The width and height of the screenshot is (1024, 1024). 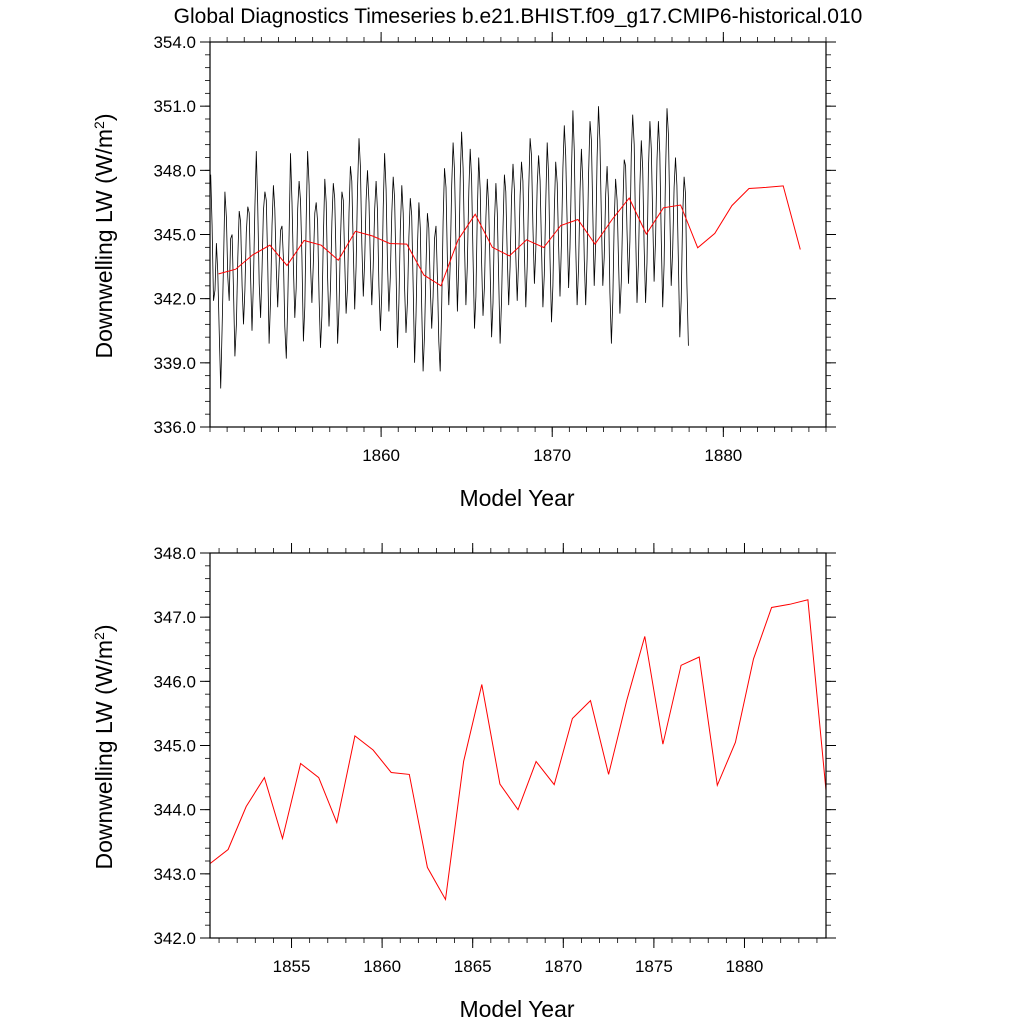 What do you see at coordinates (509, 236) in the screenshot?
I see `top-series-annual-line` at bounding box center [509, 236].